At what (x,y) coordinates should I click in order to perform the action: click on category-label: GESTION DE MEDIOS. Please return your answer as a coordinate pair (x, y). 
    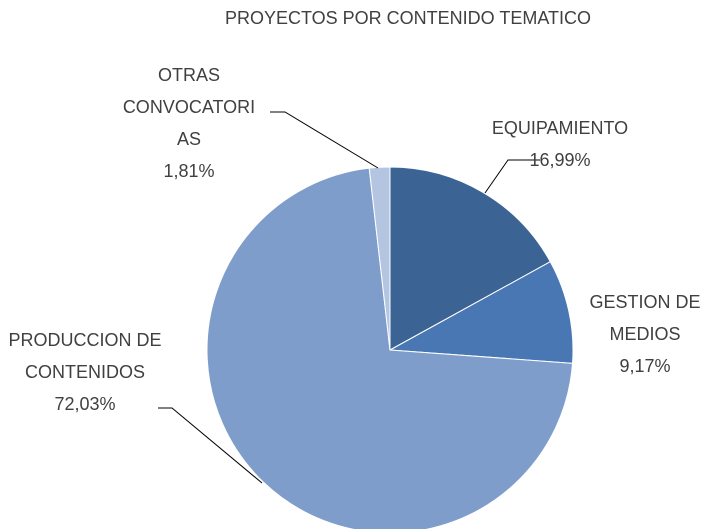
    Looking at the image, I should click on (645, 318).